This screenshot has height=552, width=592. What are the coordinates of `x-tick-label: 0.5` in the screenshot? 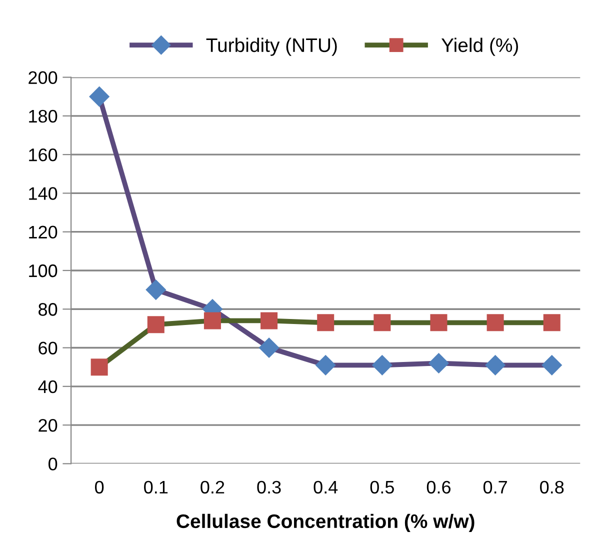 It's located at (382, 487).